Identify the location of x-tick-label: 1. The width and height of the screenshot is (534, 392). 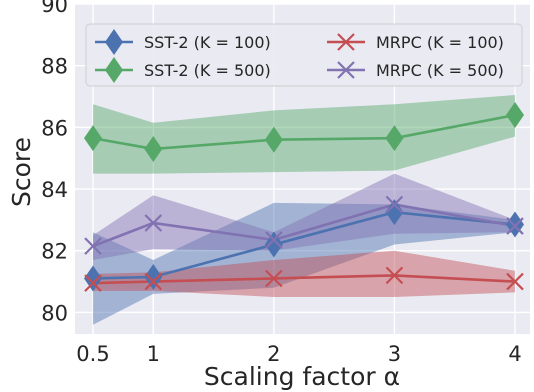
(153, 354).